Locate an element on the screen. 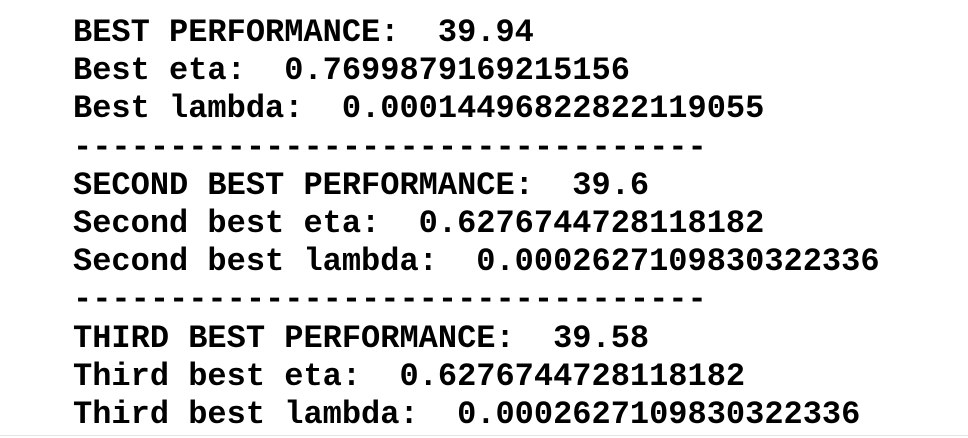 The height and width of the screenshot is (438, 968). label: BEST PERFORMANCE: is located at coordinates (236, 32).